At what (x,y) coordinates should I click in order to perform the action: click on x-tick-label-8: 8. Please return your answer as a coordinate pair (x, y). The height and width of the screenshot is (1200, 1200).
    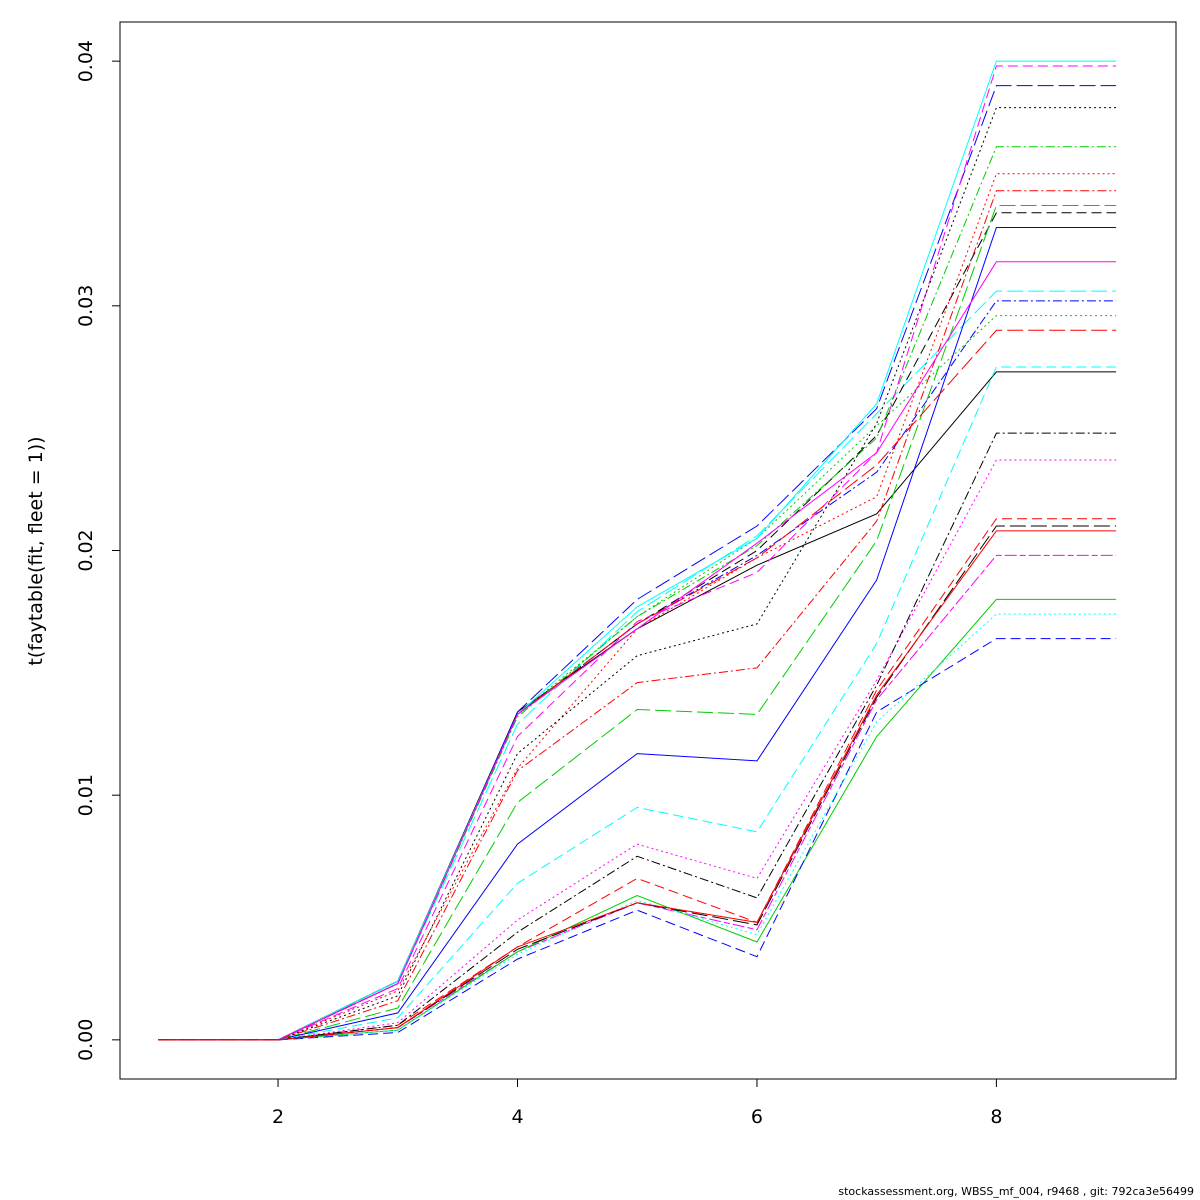
    Looking at the image, I should click on (996, 1117).